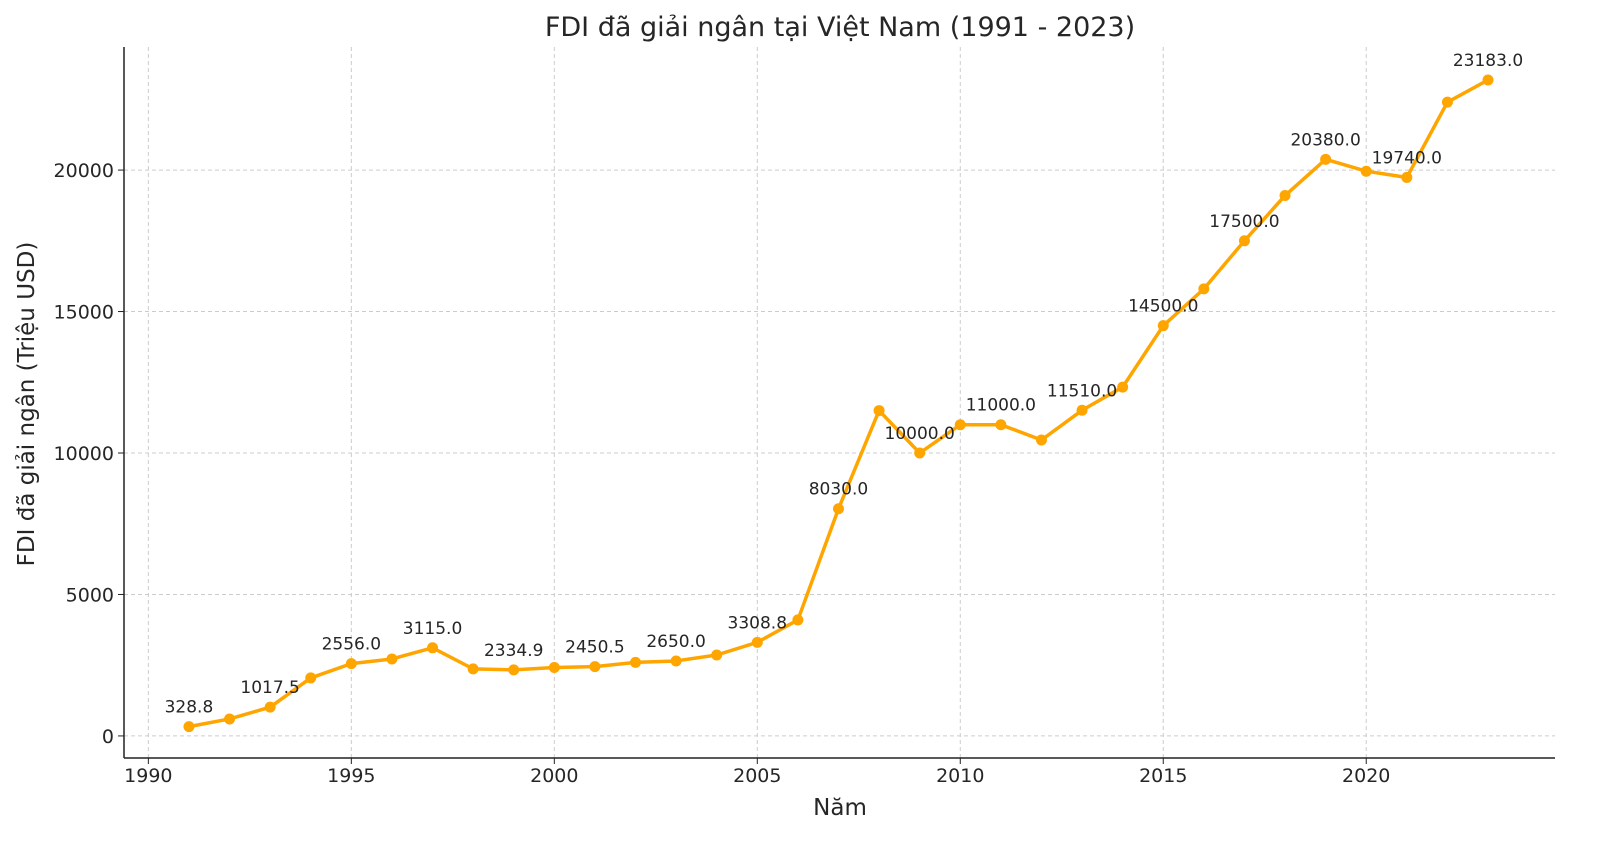 The image size is (1600, 853). I want to click on data-label: 23183.0, so click(1488, 61).